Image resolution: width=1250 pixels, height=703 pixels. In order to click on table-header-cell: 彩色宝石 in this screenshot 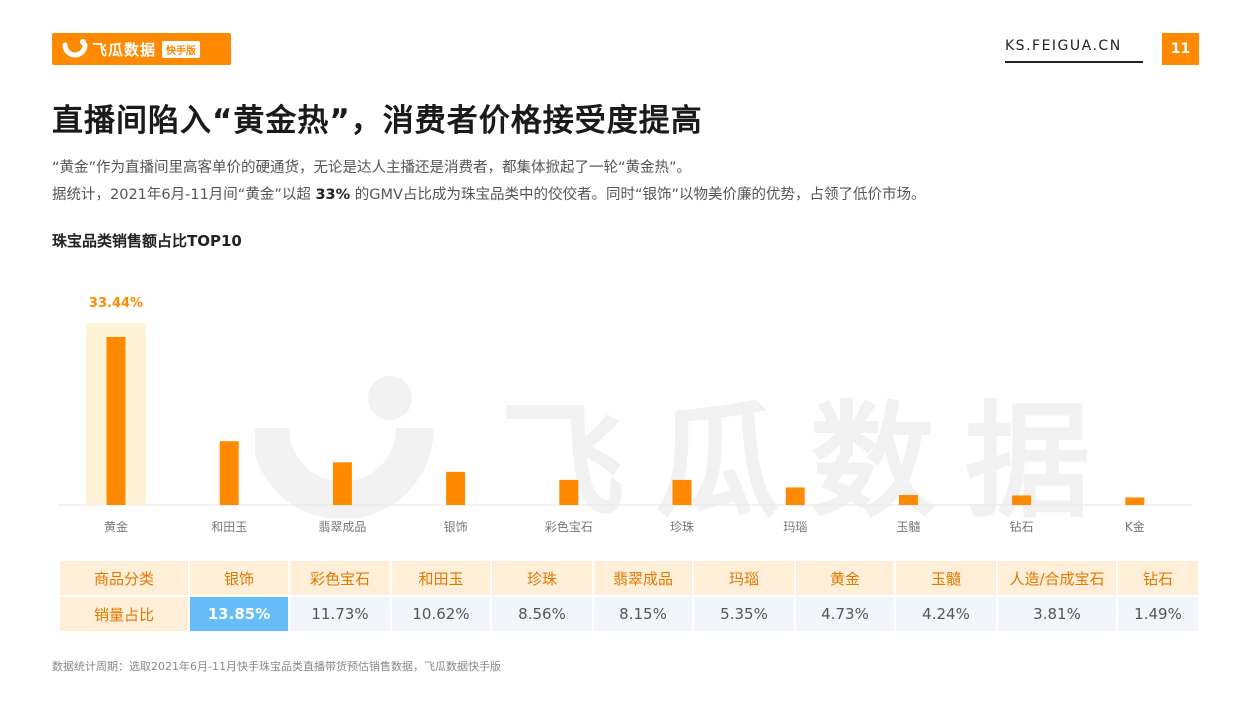, I will do `click(340, 578)`.